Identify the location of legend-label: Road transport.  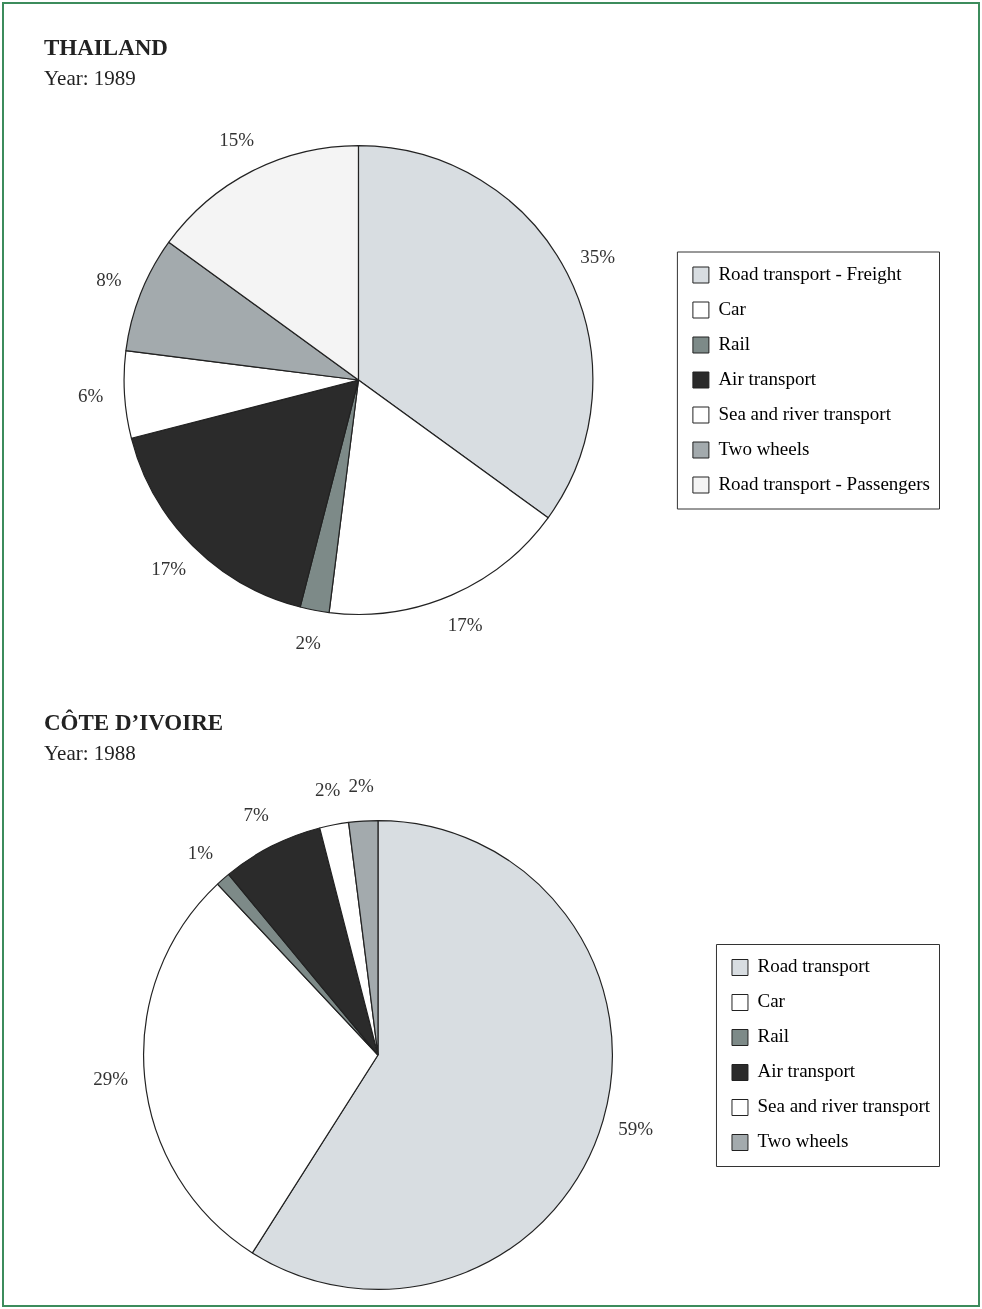
(814, 966).